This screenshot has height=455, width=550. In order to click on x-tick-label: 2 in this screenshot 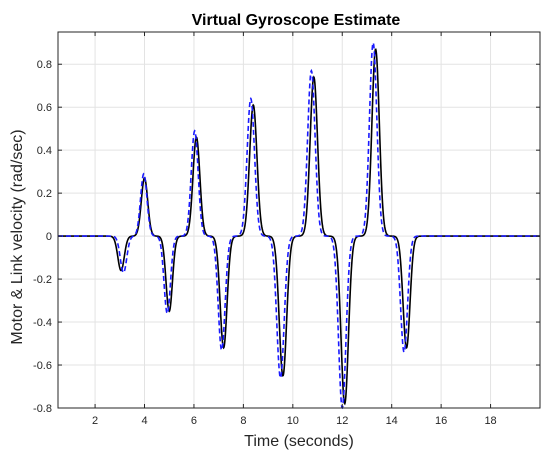, I will do `click(95, 421)`.